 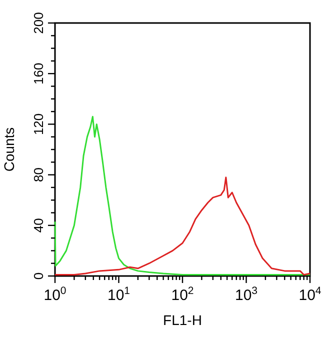 What do you see at coordinates (182, 320) in the screenshot?
I see `x-axis-title: FL1-H` at bounding box center [182, 320].